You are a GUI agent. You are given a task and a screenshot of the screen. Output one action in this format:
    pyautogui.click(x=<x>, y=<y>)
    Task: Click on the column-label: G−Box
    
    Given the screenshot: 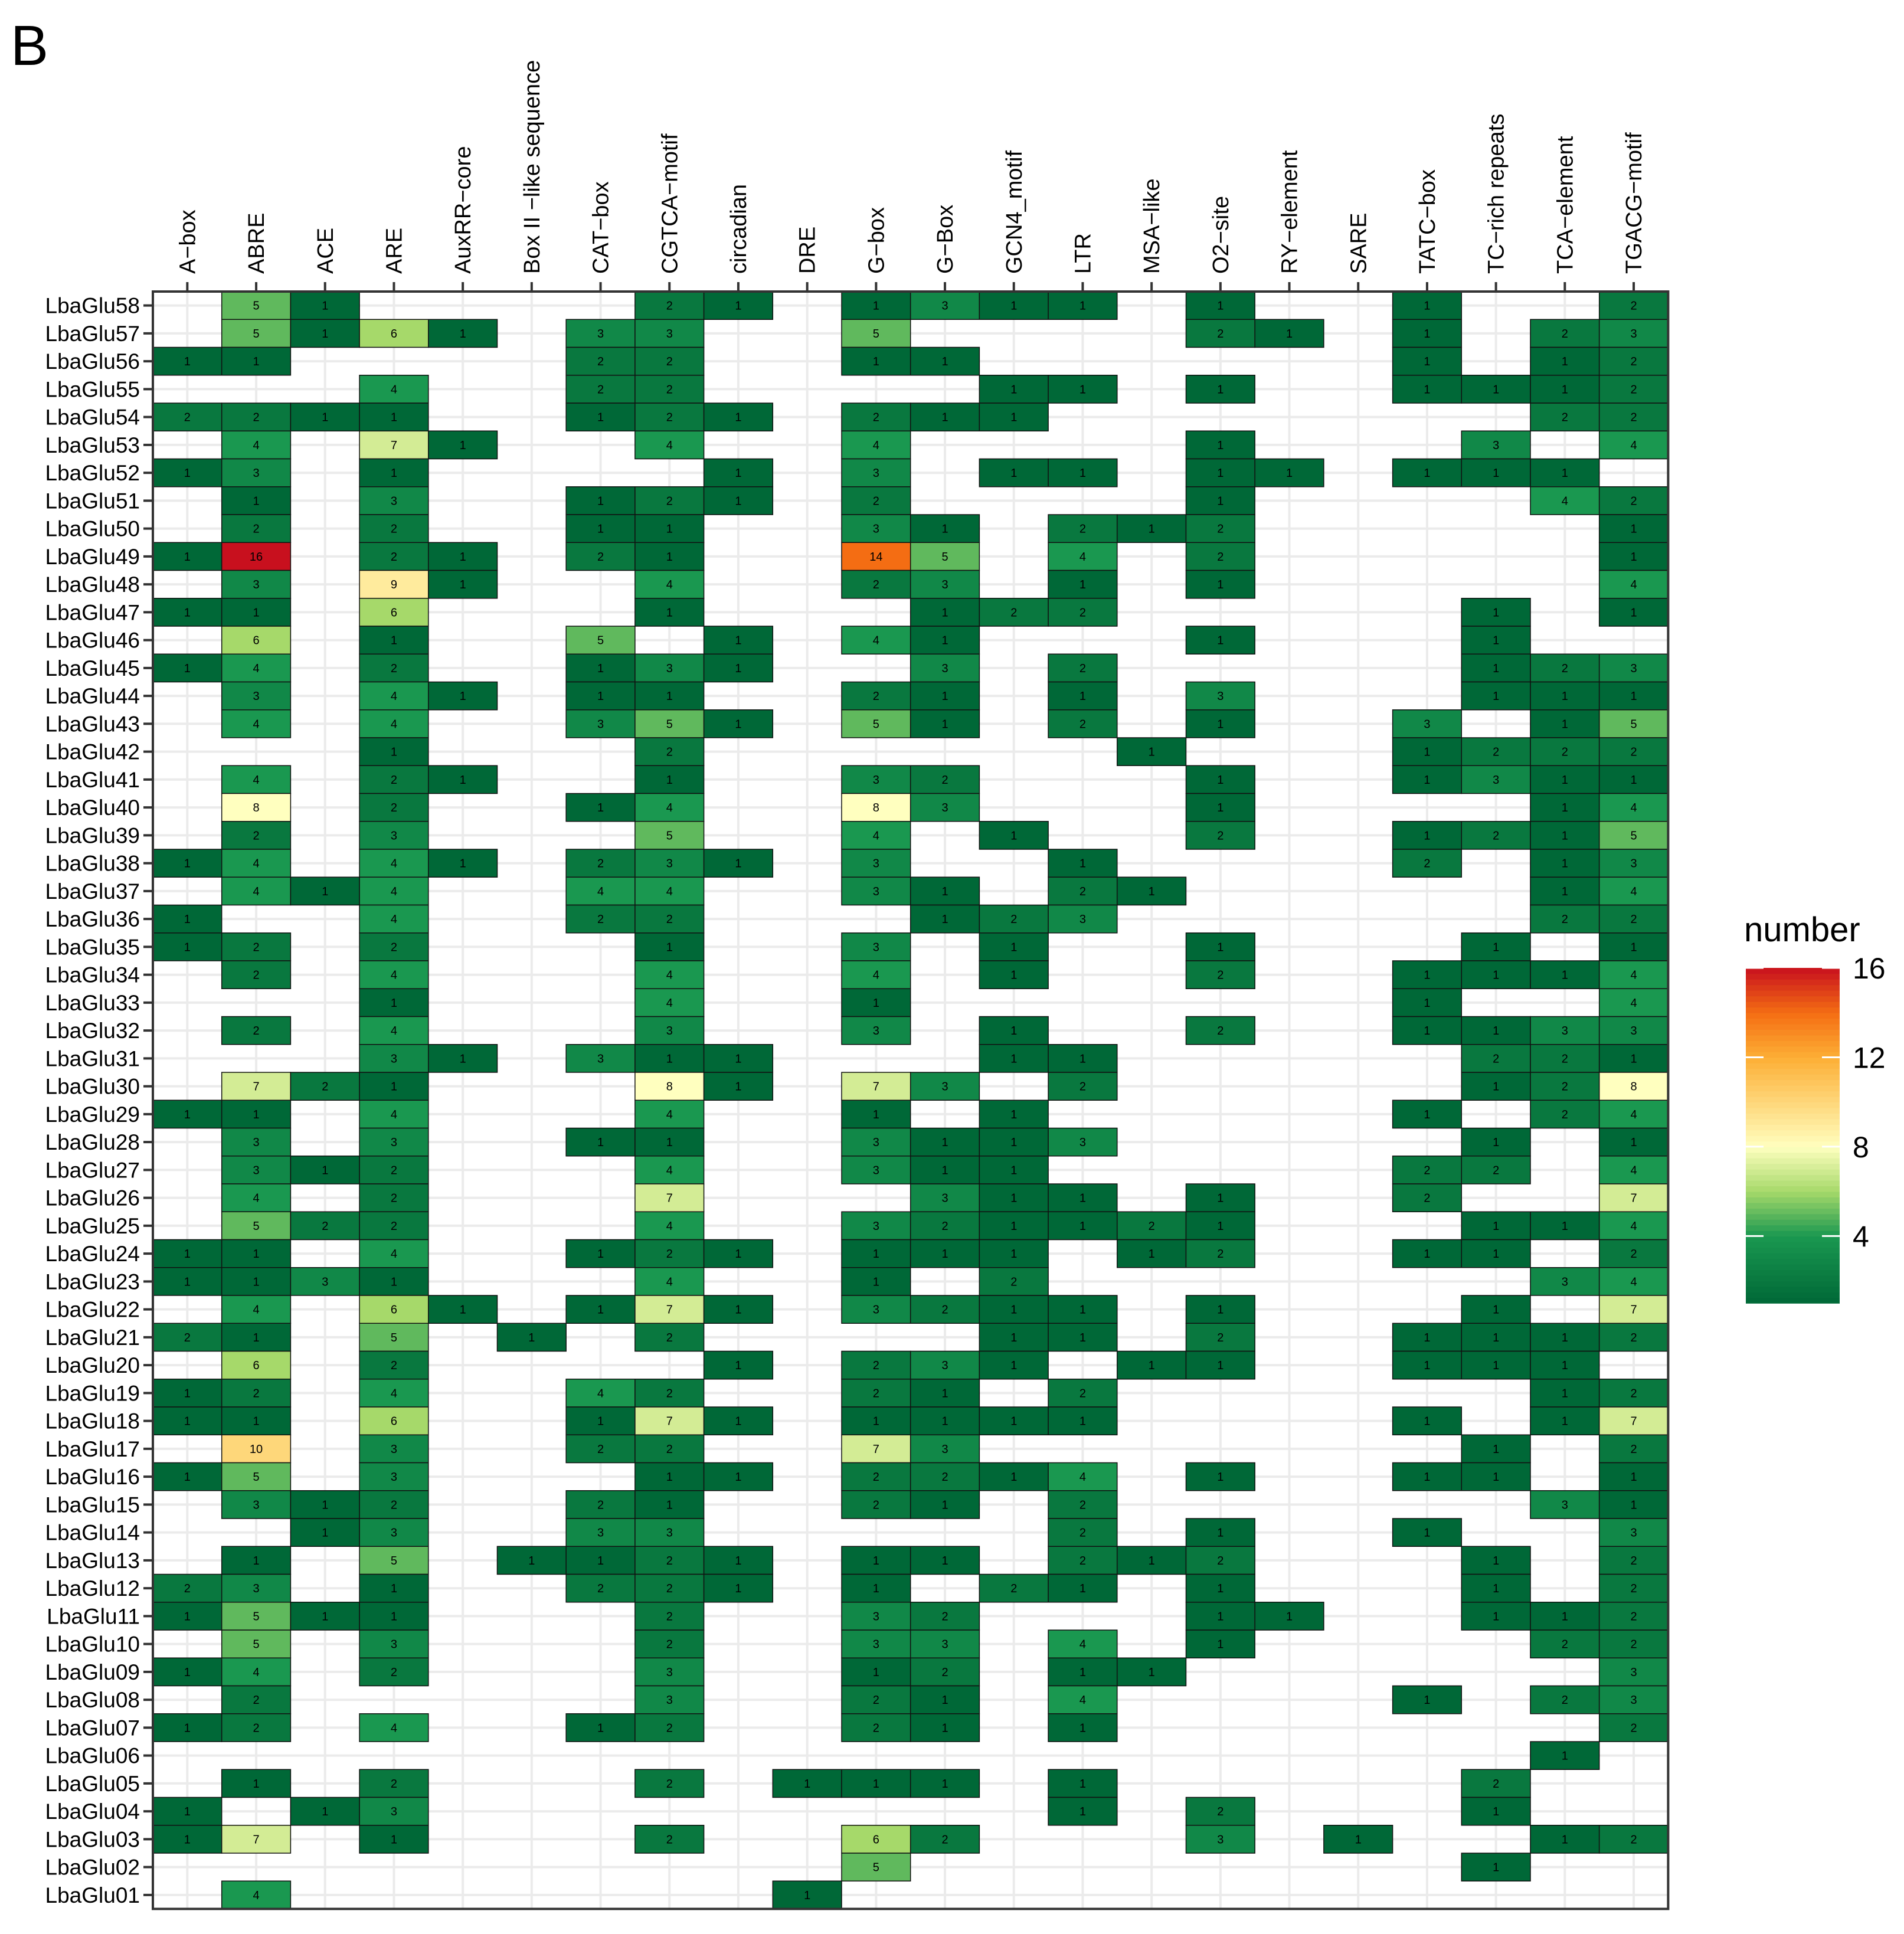 What is the action you would take?
    pyautogui.click(x=945, y=239)
    